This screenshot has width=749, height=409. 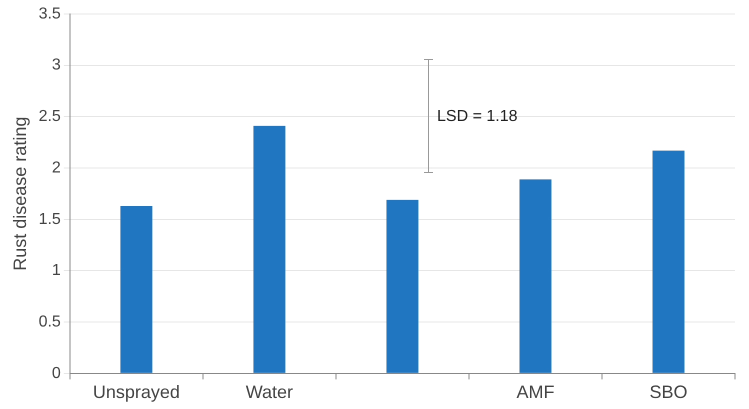 What do you see at coordinates (477, 116) in the screenshot?
I see `annotation: LSD = 1.18` at bounding box center [477, 116].